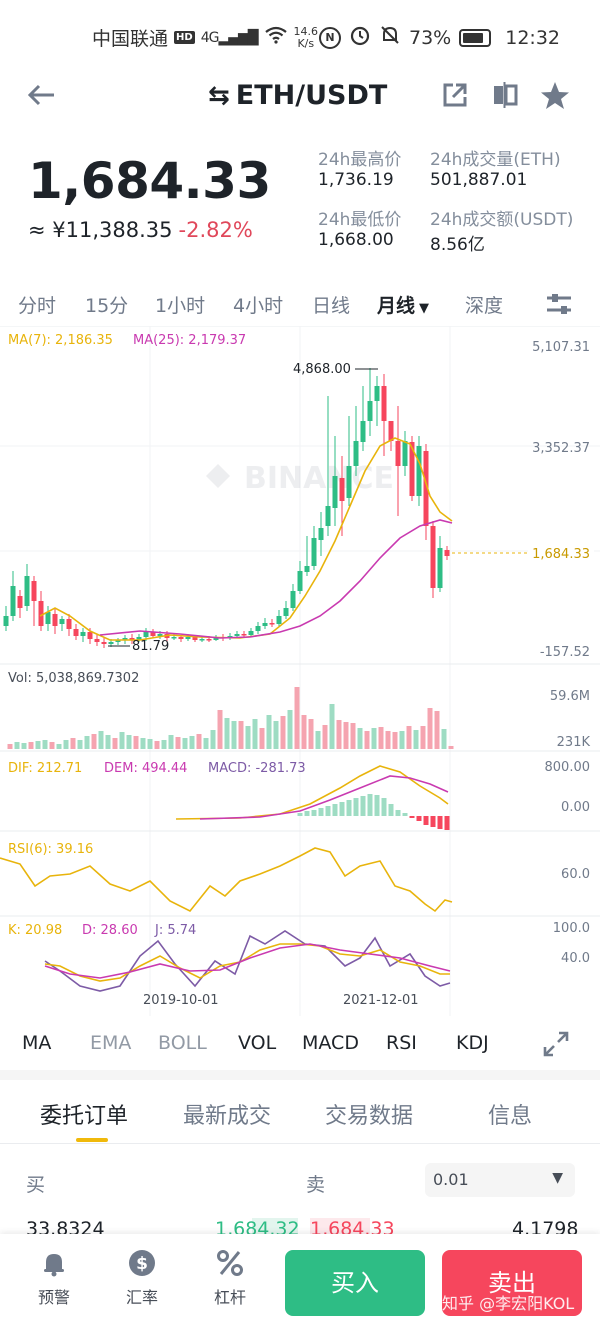  I want to click on indicator-ma: MA, so click(37, 1043).